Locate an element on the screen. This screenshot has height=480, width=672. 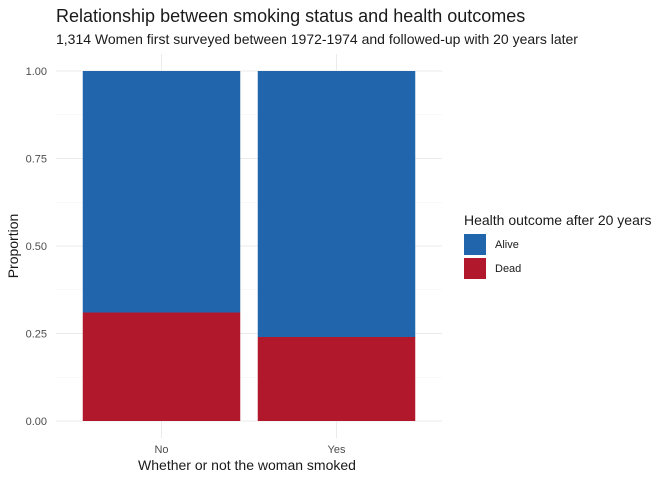
legend: Health outcome after 20 years Alive Dead is located at coordinates (558, 245).